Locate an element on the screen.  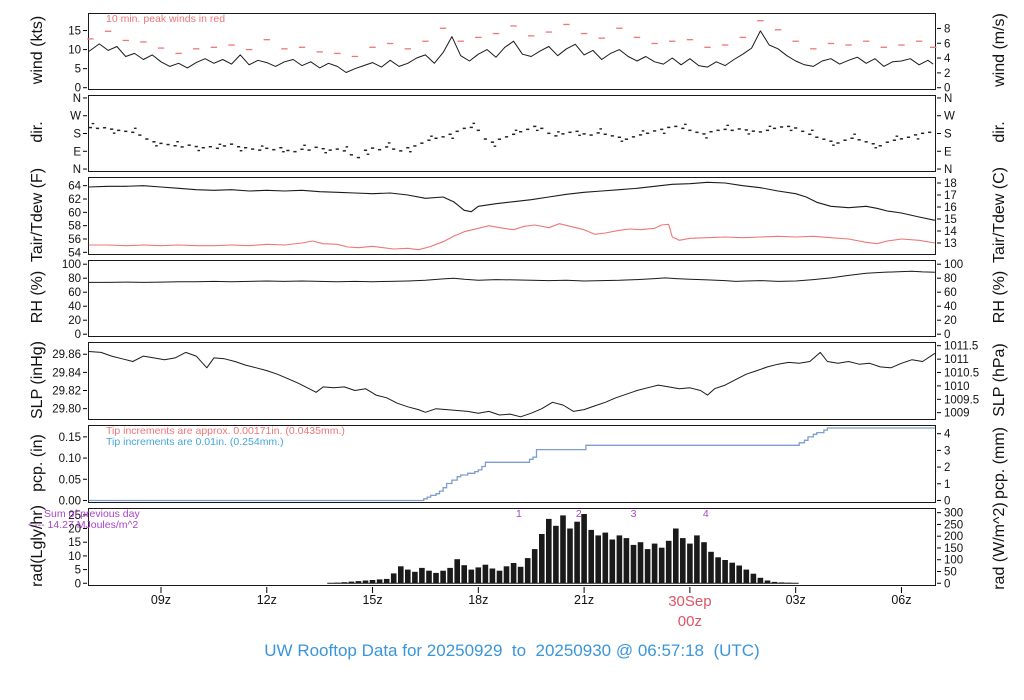
panel-wind-box is located at coordinates (512, 51).